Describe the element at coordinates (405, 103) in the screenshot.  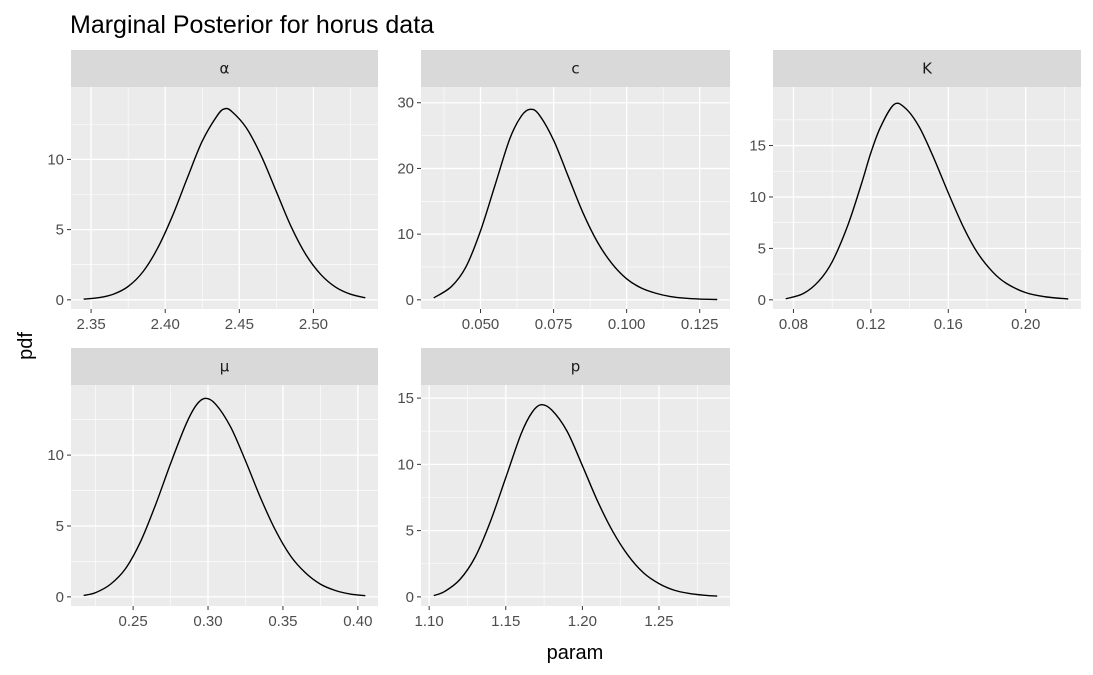
I see `y-tick-label: 30` at that location.